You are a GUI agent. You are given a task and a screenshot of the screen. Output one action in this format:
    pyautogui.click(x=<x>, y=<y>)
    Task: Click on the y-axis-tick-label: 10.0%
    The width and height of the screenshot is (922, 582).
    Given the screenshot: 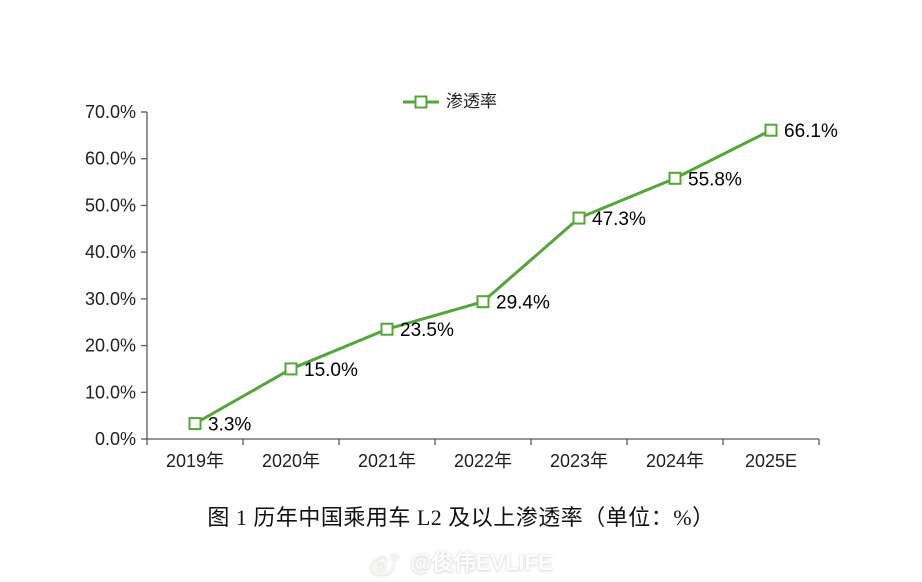 What is the action you would take?
    pyautogui.click(x=110, y=392)
    